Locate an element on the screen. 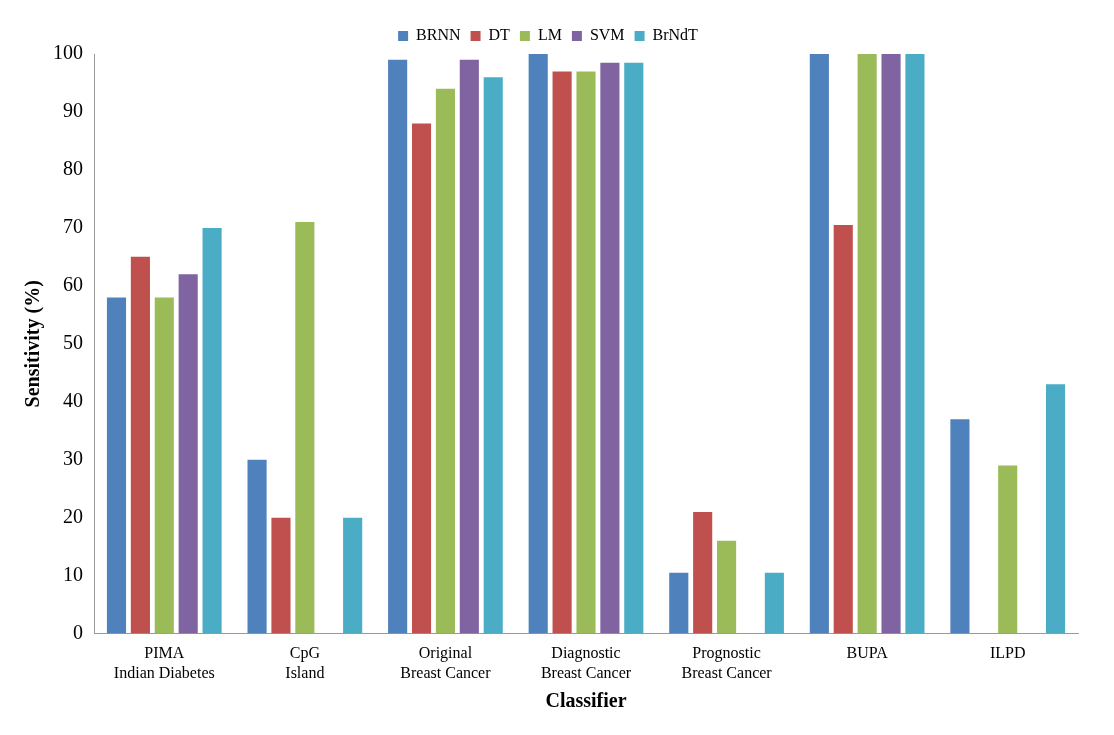 The image size is (1114, 735). y-tick-label: 90 is located at coordinates (73, 110).